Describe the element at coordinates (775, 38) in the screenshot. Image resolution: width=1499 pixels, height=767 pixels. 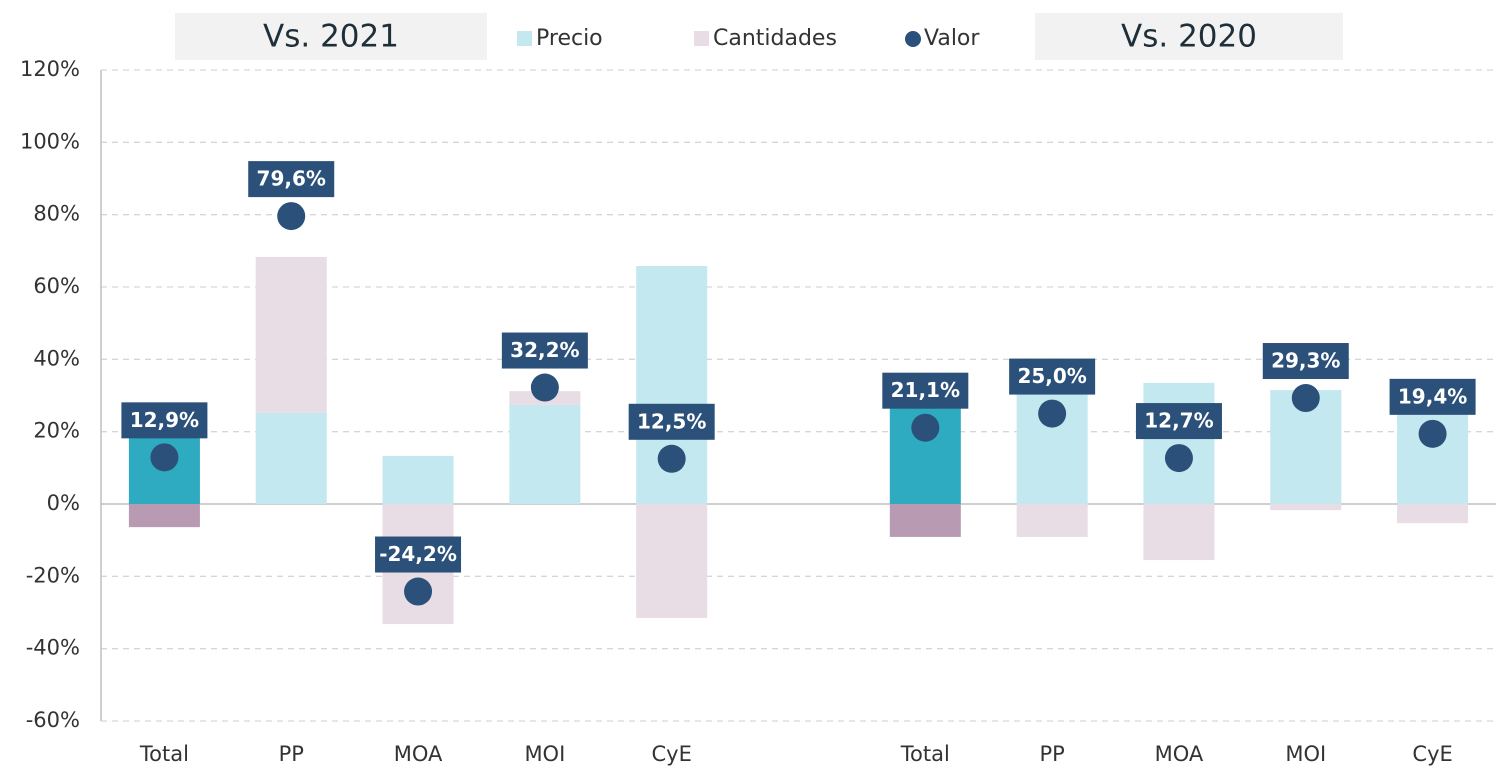
I see `legend-label: Cantidades` at that location.